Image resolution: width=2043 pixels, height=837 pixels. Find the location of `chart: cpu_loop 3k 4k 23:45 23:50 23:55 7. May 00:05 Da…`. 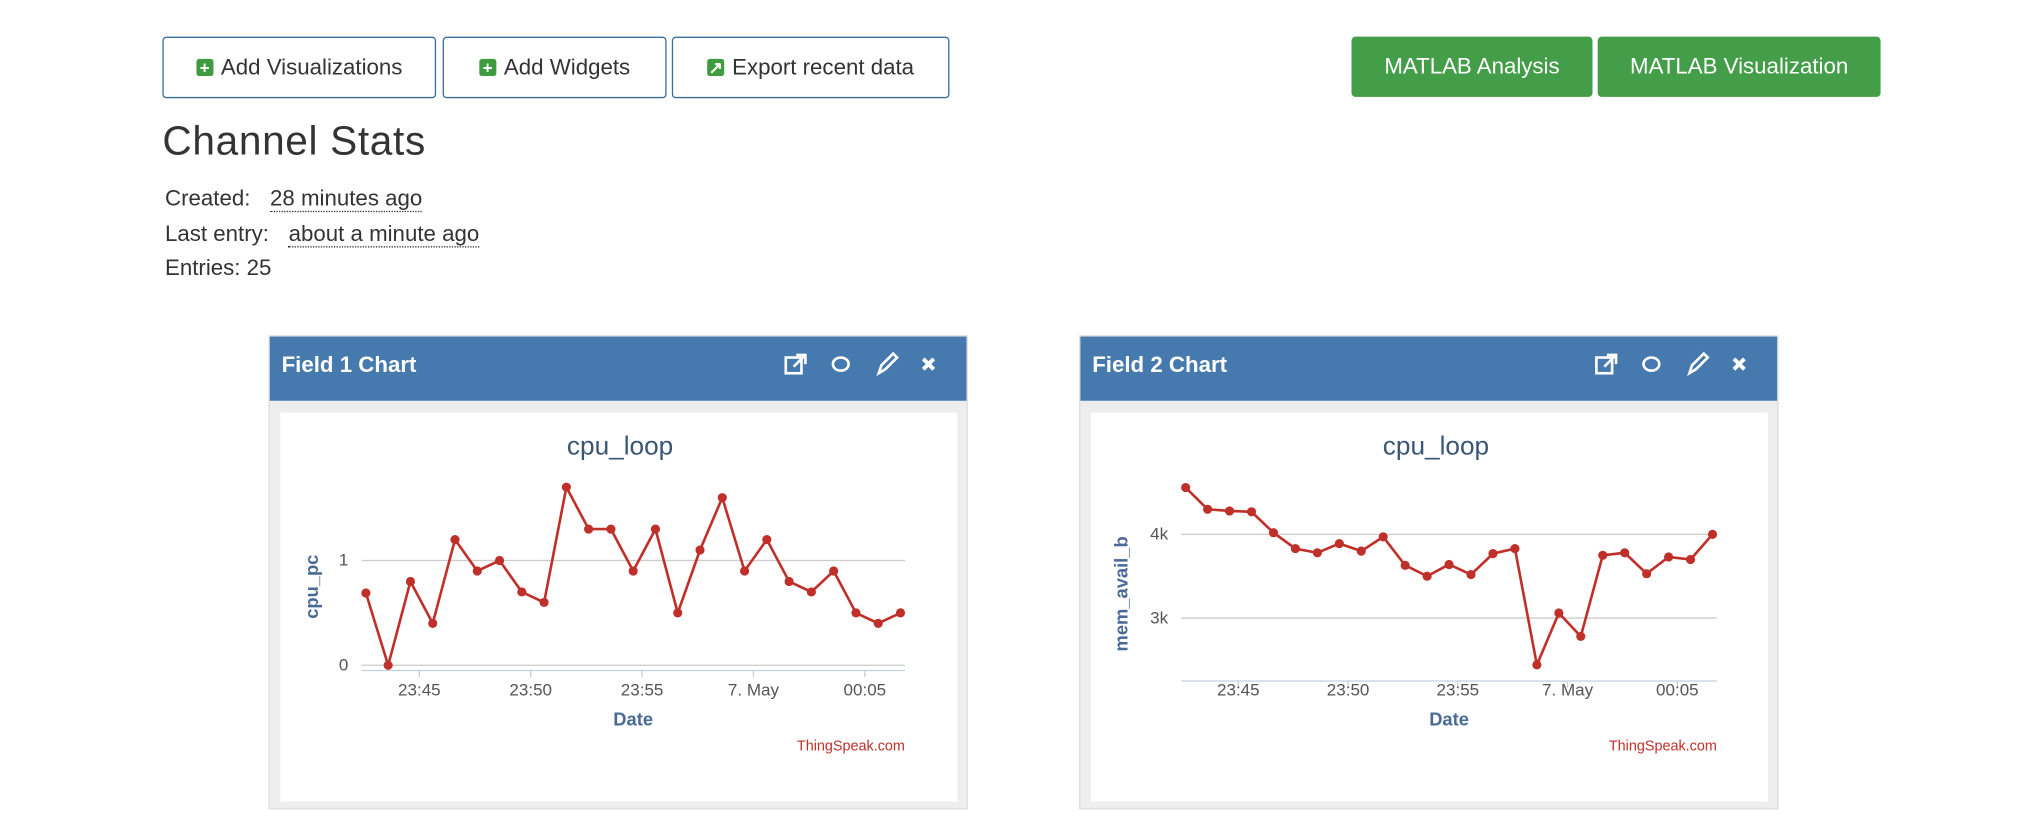

chart: cpu_loop 3k 4k 23:45 23:50 23:55 7. May 00:05 Da… is located at coordinates (1414, 592).